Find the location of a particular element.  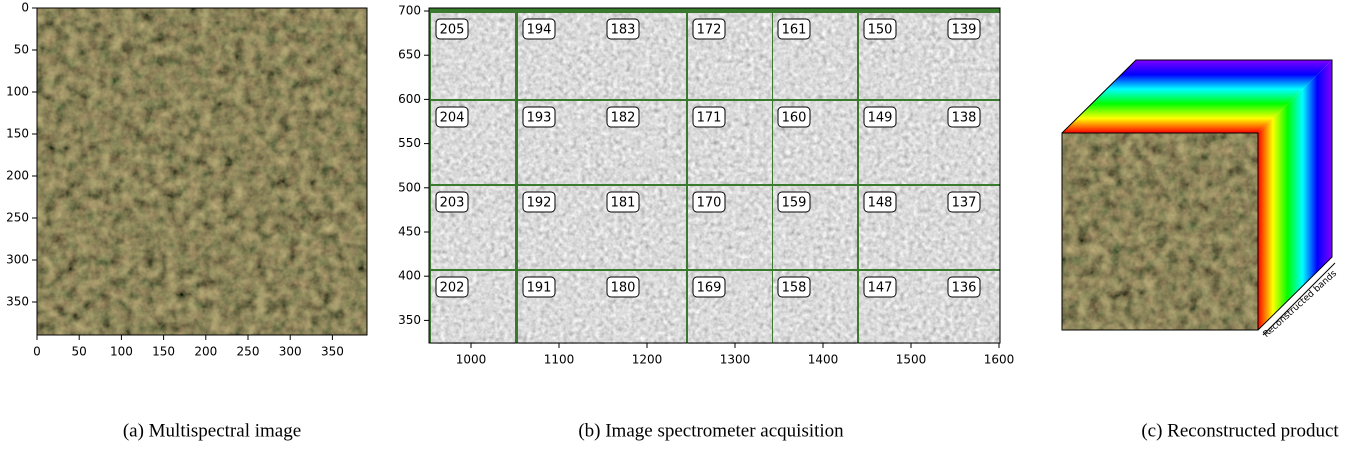

tile-label: 182 is located at coordinates (623, 118).